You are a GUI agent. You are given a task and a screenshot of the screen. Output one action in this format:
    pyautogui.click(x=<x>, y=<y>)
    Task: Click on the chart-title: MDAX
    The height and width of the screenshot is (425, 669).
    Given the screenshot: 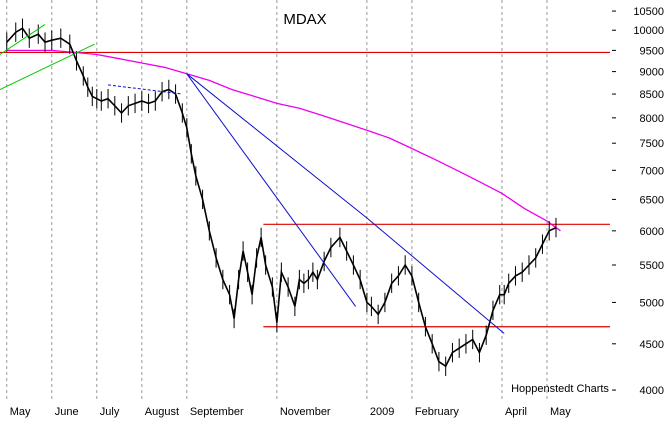 What is the action you would take?
    pyautogui.click(x=304, y=19)
    